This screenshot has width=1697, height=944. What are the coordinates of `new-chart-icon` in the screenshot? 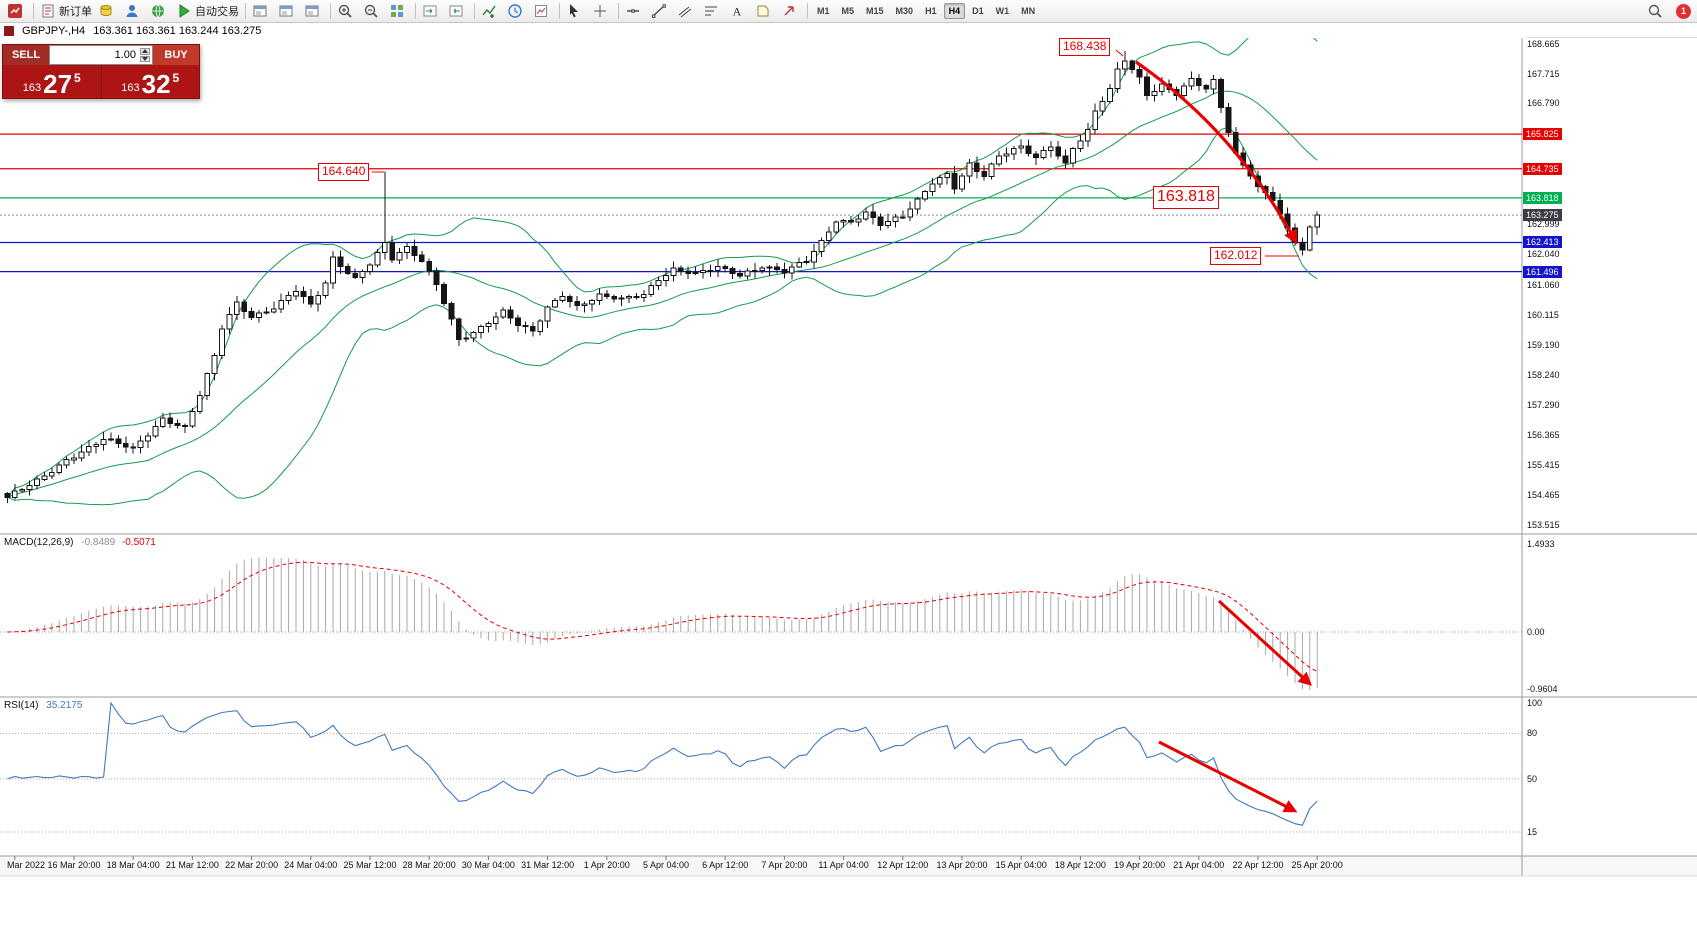 It's located at (262, 11).